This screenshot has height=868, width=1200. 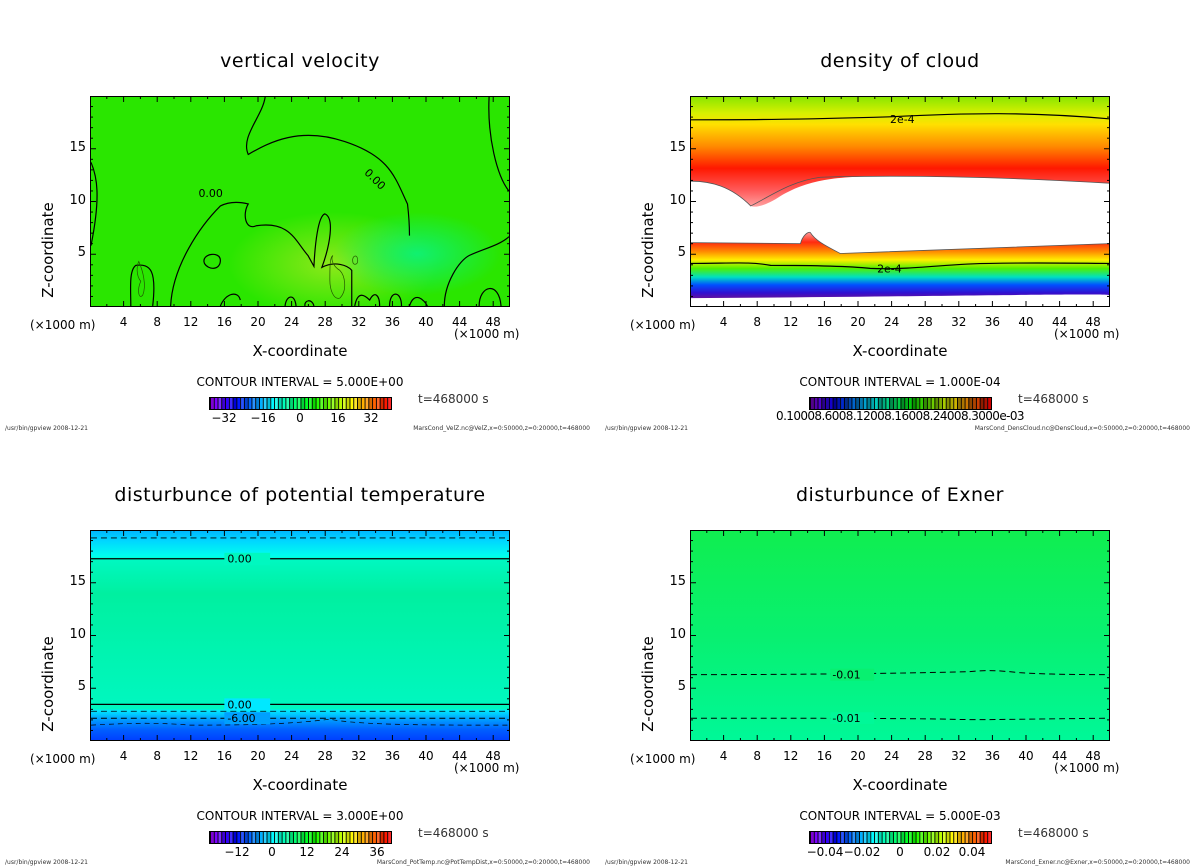 I want to click on y-tick-label: 10, so click(x=77, y=200).